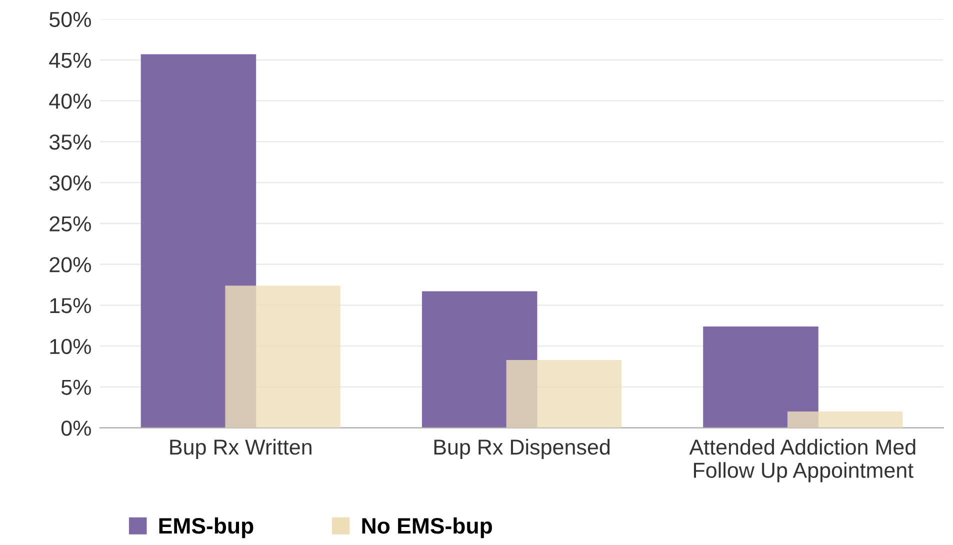 Image resolution: width=953 pixels, height=545 pixels. I want to click on y-tick-label: 50%, so click(70, 20).